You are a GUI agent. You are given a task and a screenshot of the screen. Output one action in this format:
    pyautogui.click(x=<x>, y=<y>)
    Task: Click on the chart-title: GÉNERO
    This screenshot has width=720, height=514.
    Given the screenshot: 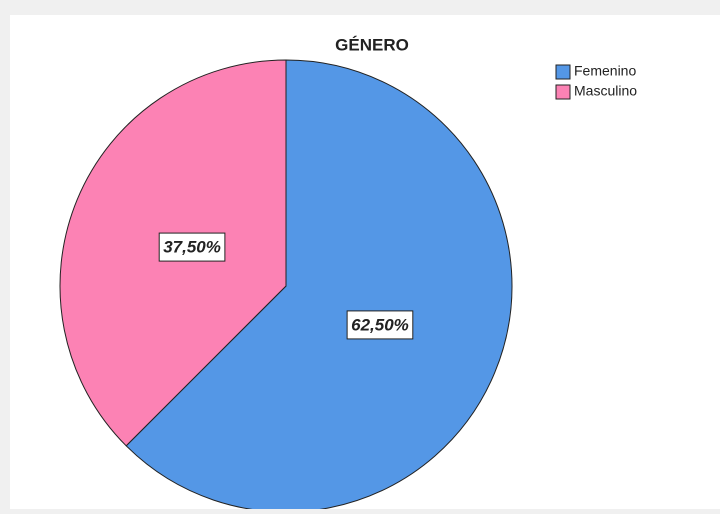 What is the action you would take?
    pyautogui.click(x=372, y=44)
    